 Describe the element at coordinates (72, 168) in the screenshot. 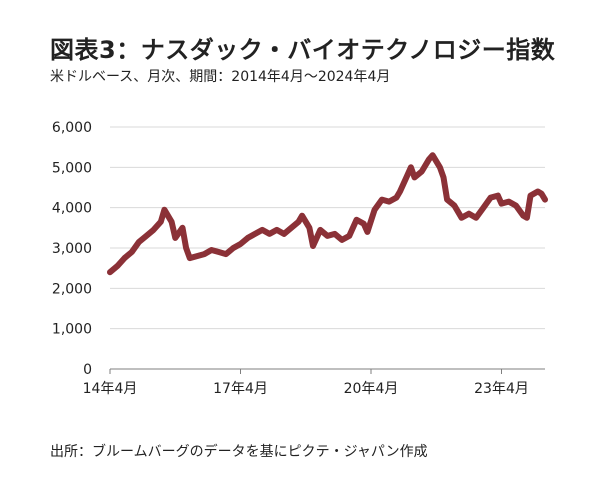

I see `y-tick-label: 5,000` at that location.